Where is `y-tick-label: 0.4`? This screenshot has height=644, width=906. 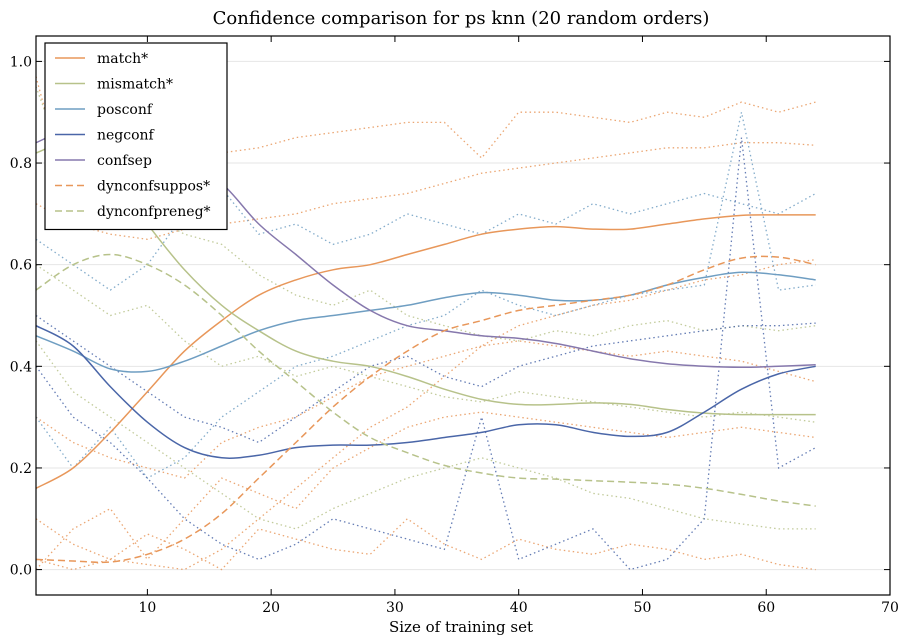 y-tick-label: 0.4 is located at coordinates (21, 367).